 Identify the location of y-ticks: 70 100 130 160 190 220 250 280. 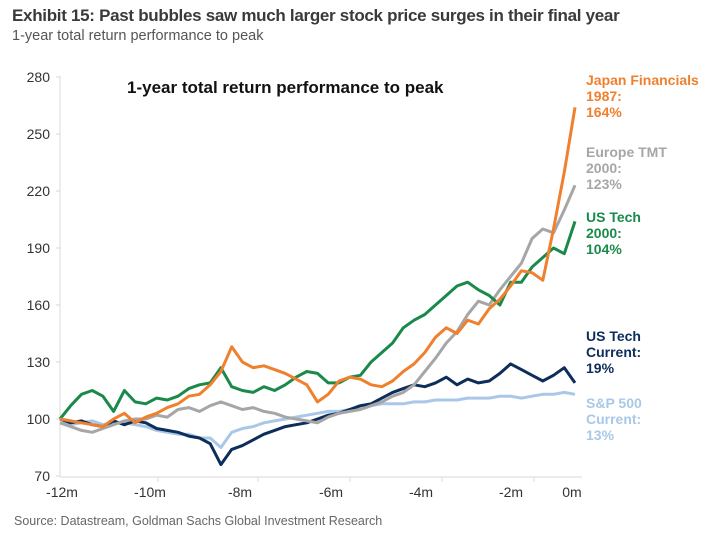
(43, 276).